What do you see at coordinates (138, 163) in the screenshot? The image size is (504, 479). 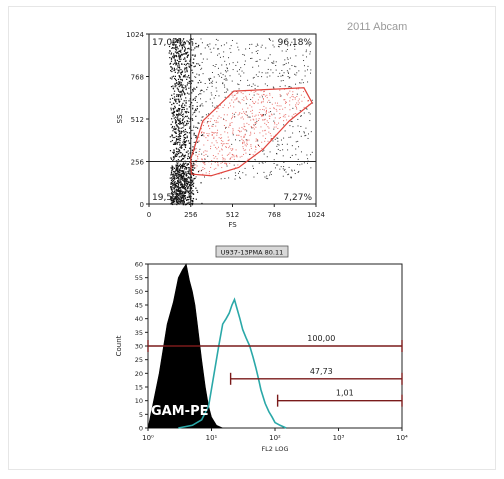 I see `scatter-y-tick-label: 256` at bounding box center [138, 163].